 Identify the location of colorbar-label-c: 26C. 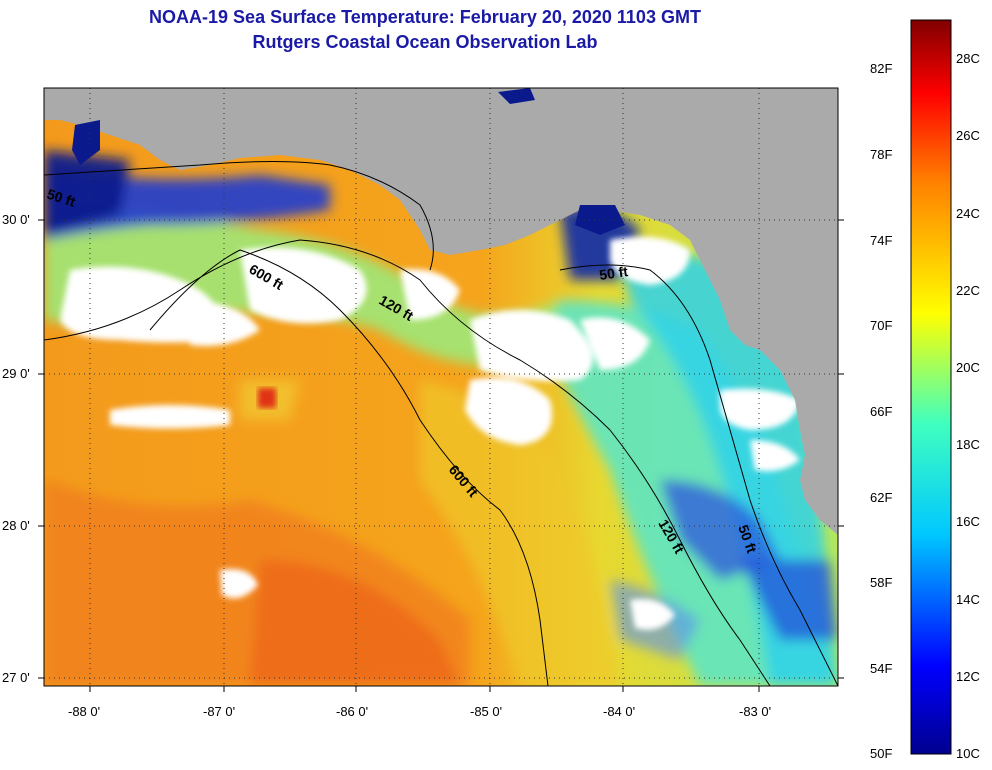
(968, 135).